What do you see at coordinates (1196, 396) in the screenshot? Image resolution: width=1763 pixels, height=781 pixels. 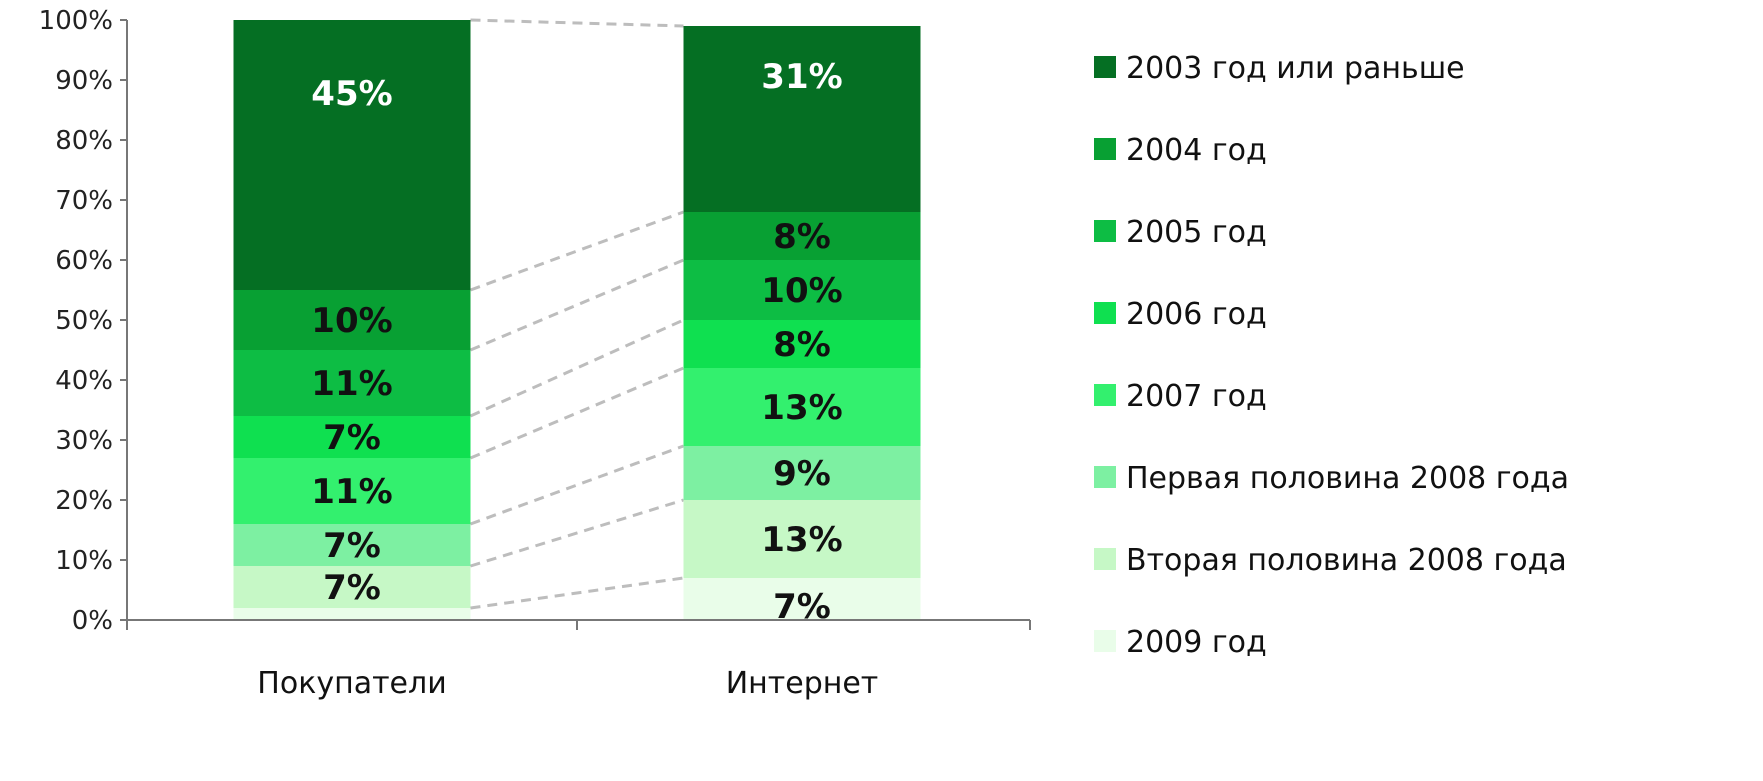 I see `legend-label: 2007 год` at bounding box center [1196, 396].